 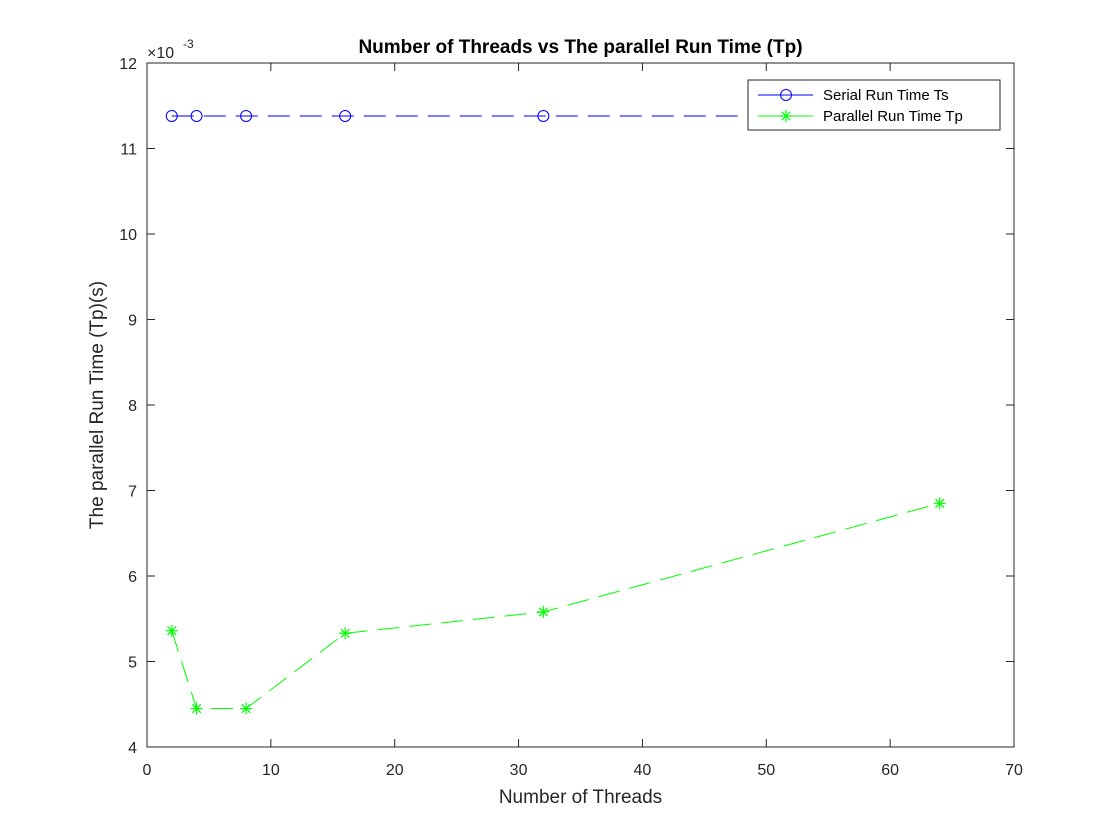 I want to click on y-axis-label: The parallel Run Time (Tp)(s), so click(x=97, y=405).